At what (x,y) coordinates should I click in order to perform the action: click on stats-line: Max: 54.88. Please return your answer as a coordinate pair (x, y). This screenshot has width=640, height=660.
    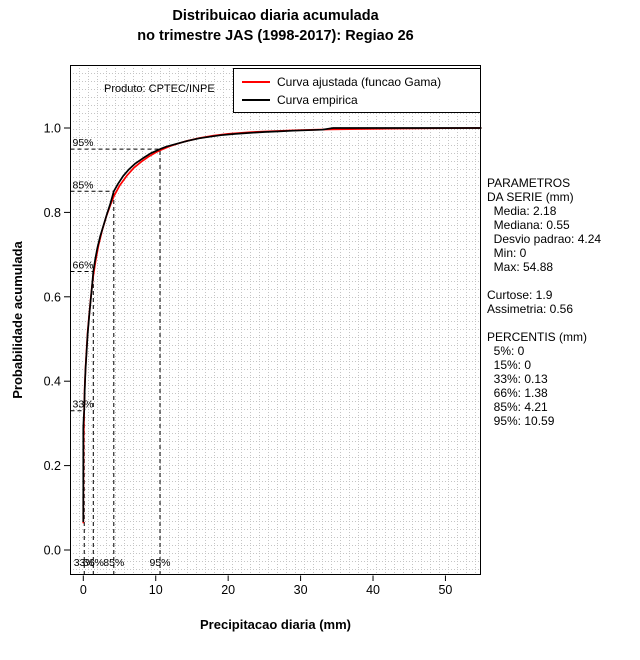
    Looking at the image, I should click on (520, 267).